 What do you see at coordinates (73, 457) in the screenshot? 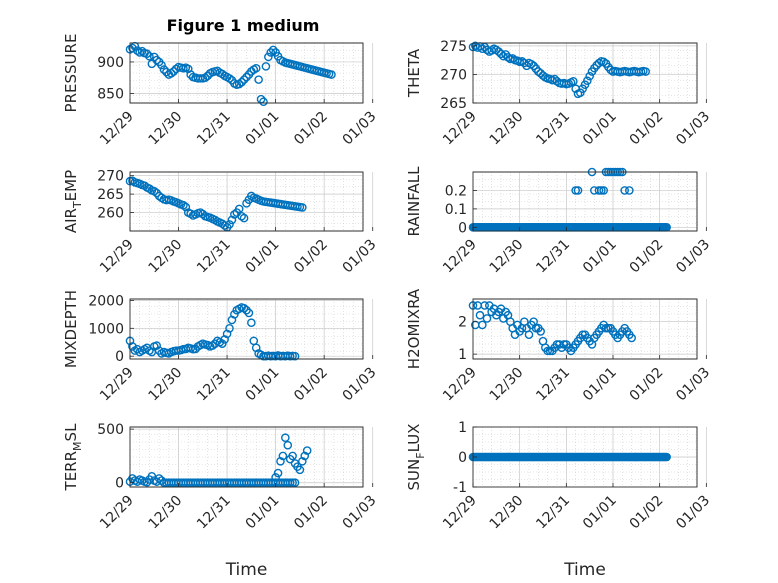
I see `y-axis-label: TERRMSL` at bounding box center [73, 457].